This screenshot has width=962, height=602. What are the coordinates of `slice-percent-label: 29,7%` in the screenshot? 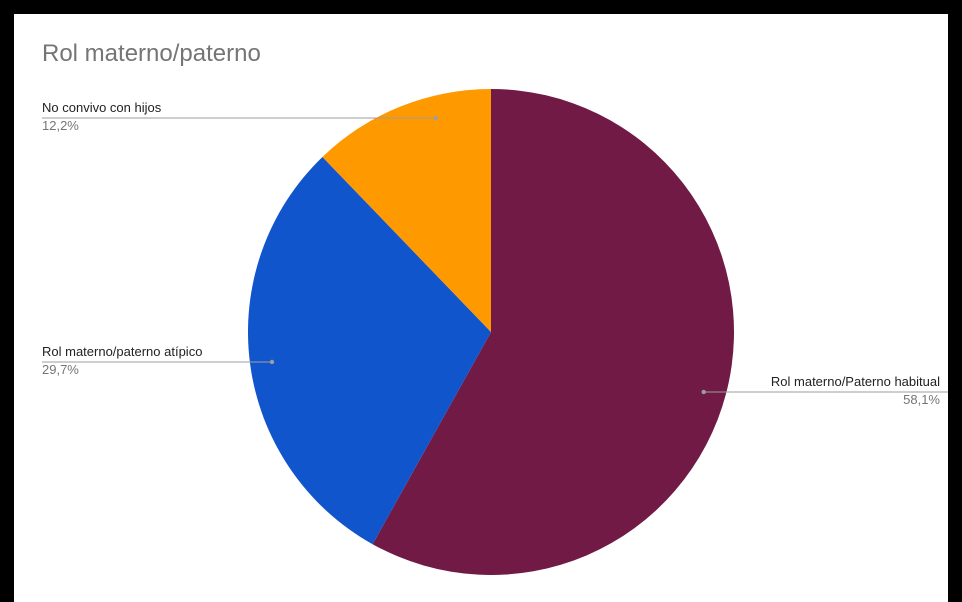 It's located at (60, 369).